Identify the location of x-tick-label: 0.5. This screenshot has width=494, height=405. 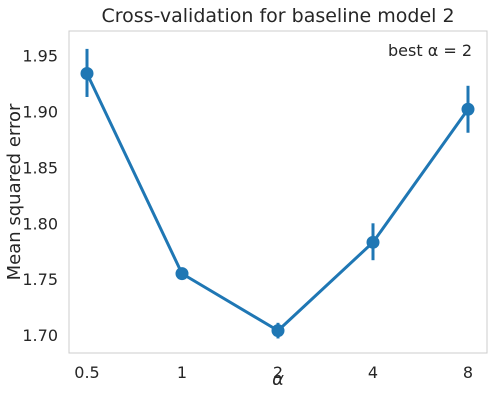
(86, 372).